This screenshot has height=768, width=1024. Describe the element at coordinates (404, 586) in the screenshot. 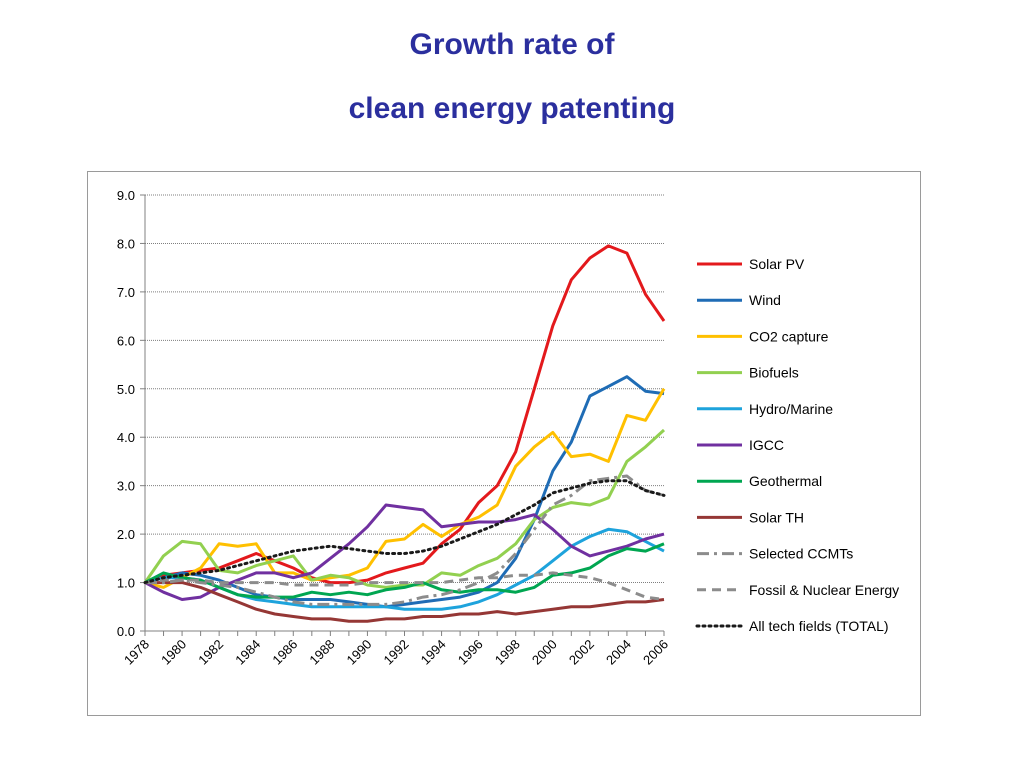

I see `series-line-fossil-nuclear-energy` at that location.